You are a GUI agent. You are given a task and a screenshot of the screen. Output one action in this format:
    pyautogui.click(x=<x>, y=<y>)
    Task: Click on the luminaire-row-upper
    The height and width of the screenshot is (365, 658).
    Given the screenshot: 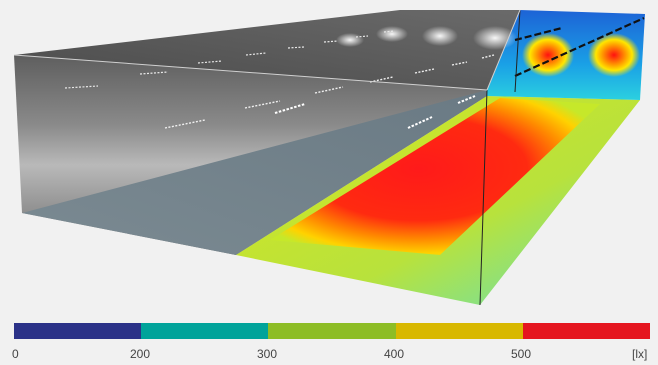 What is the action you would take?
    pyautogui.click(x=229, y=59)
    